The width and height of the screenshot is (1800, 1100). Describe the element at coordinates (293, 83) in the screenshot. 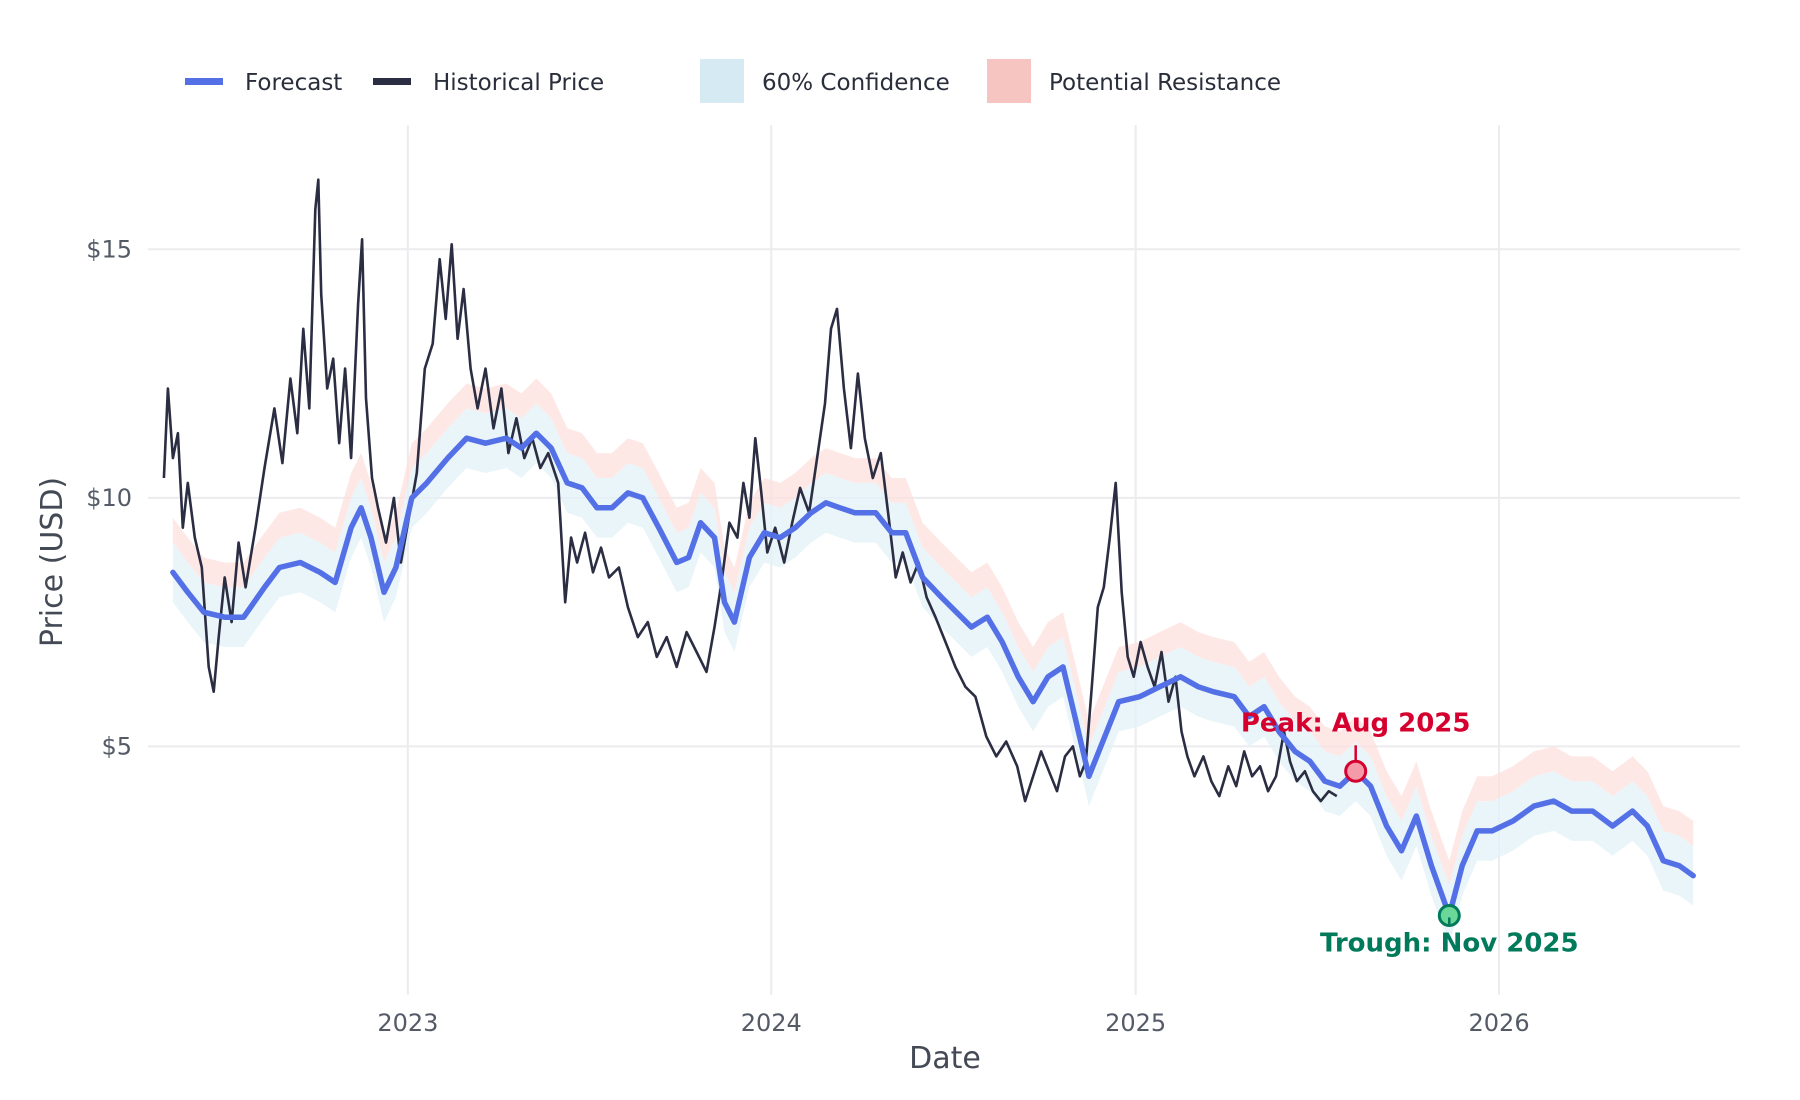

I see `legend-label: Forecast` at that location.